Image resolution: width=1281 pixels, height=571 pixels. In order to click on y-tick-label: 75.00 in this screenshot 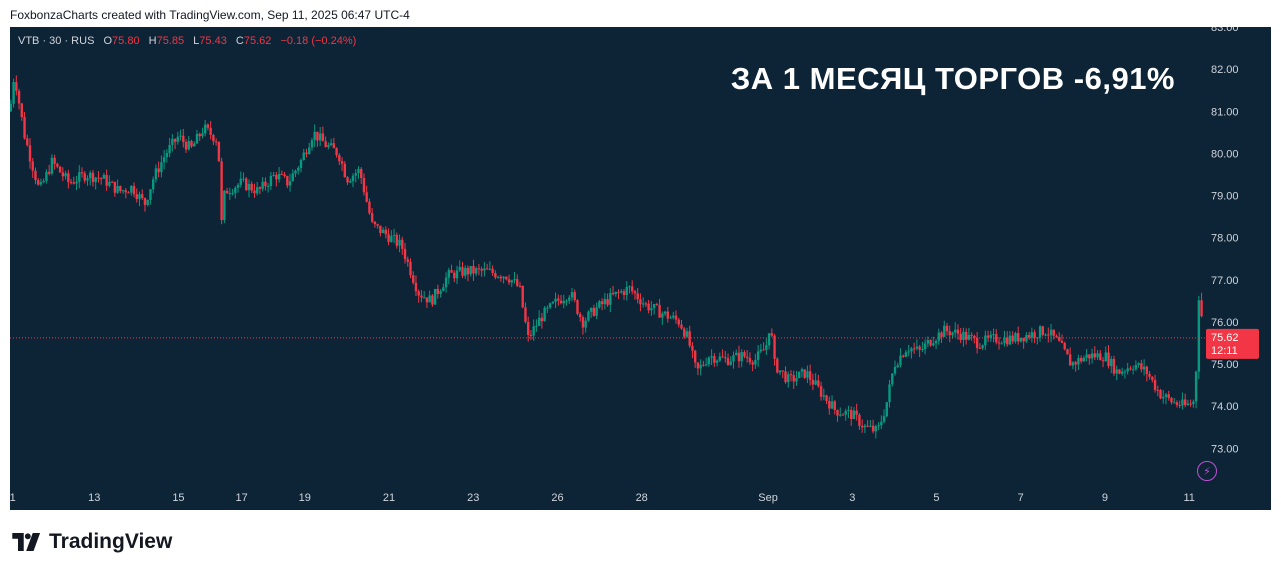, I will do `click(1225, 365)`.